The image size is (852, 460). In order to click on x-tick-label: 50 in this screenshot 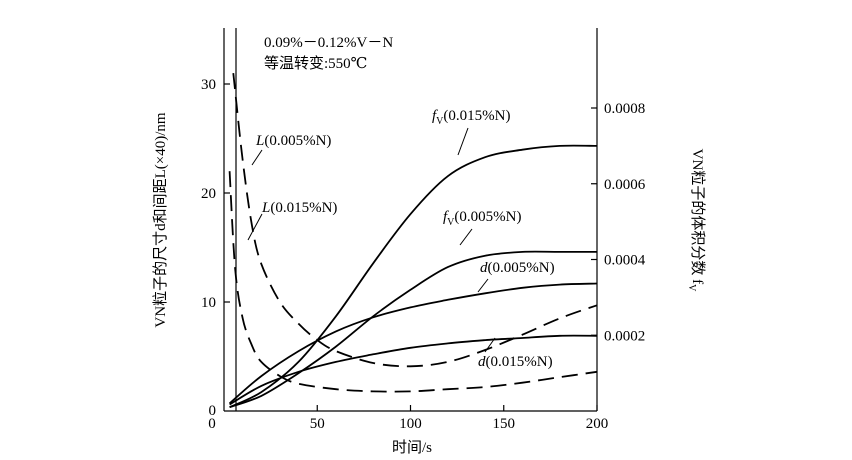, I will do `click(317, 424)`.